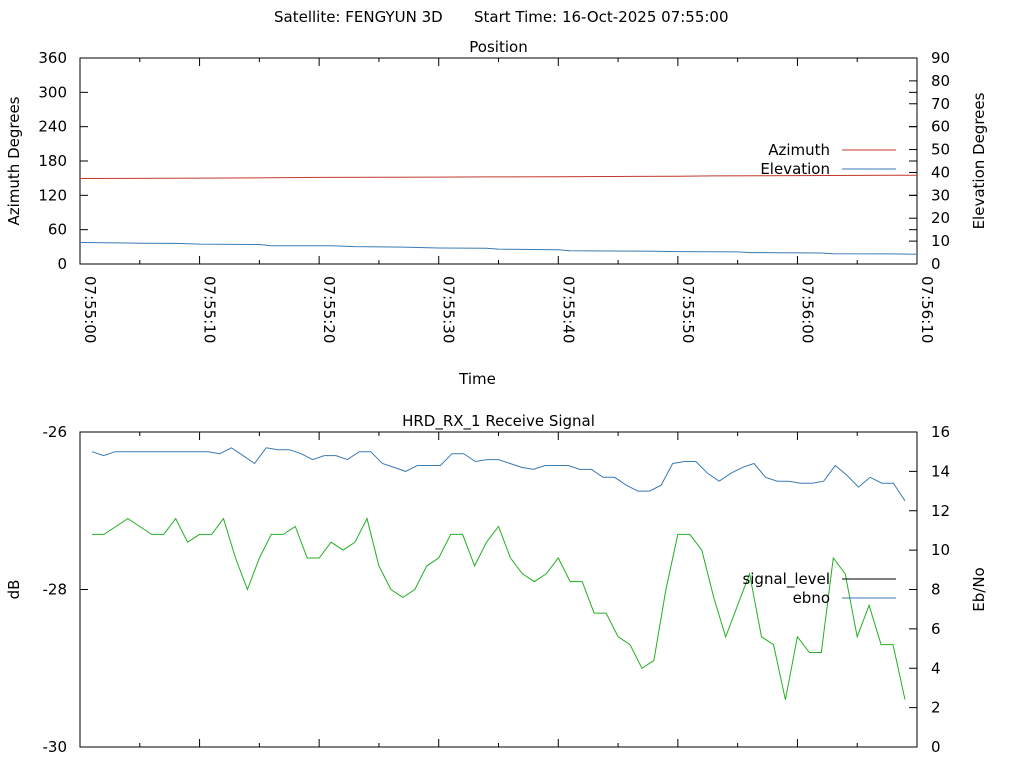  I want to click on legend-signal-level-label: signal_level, so click(786, 579).